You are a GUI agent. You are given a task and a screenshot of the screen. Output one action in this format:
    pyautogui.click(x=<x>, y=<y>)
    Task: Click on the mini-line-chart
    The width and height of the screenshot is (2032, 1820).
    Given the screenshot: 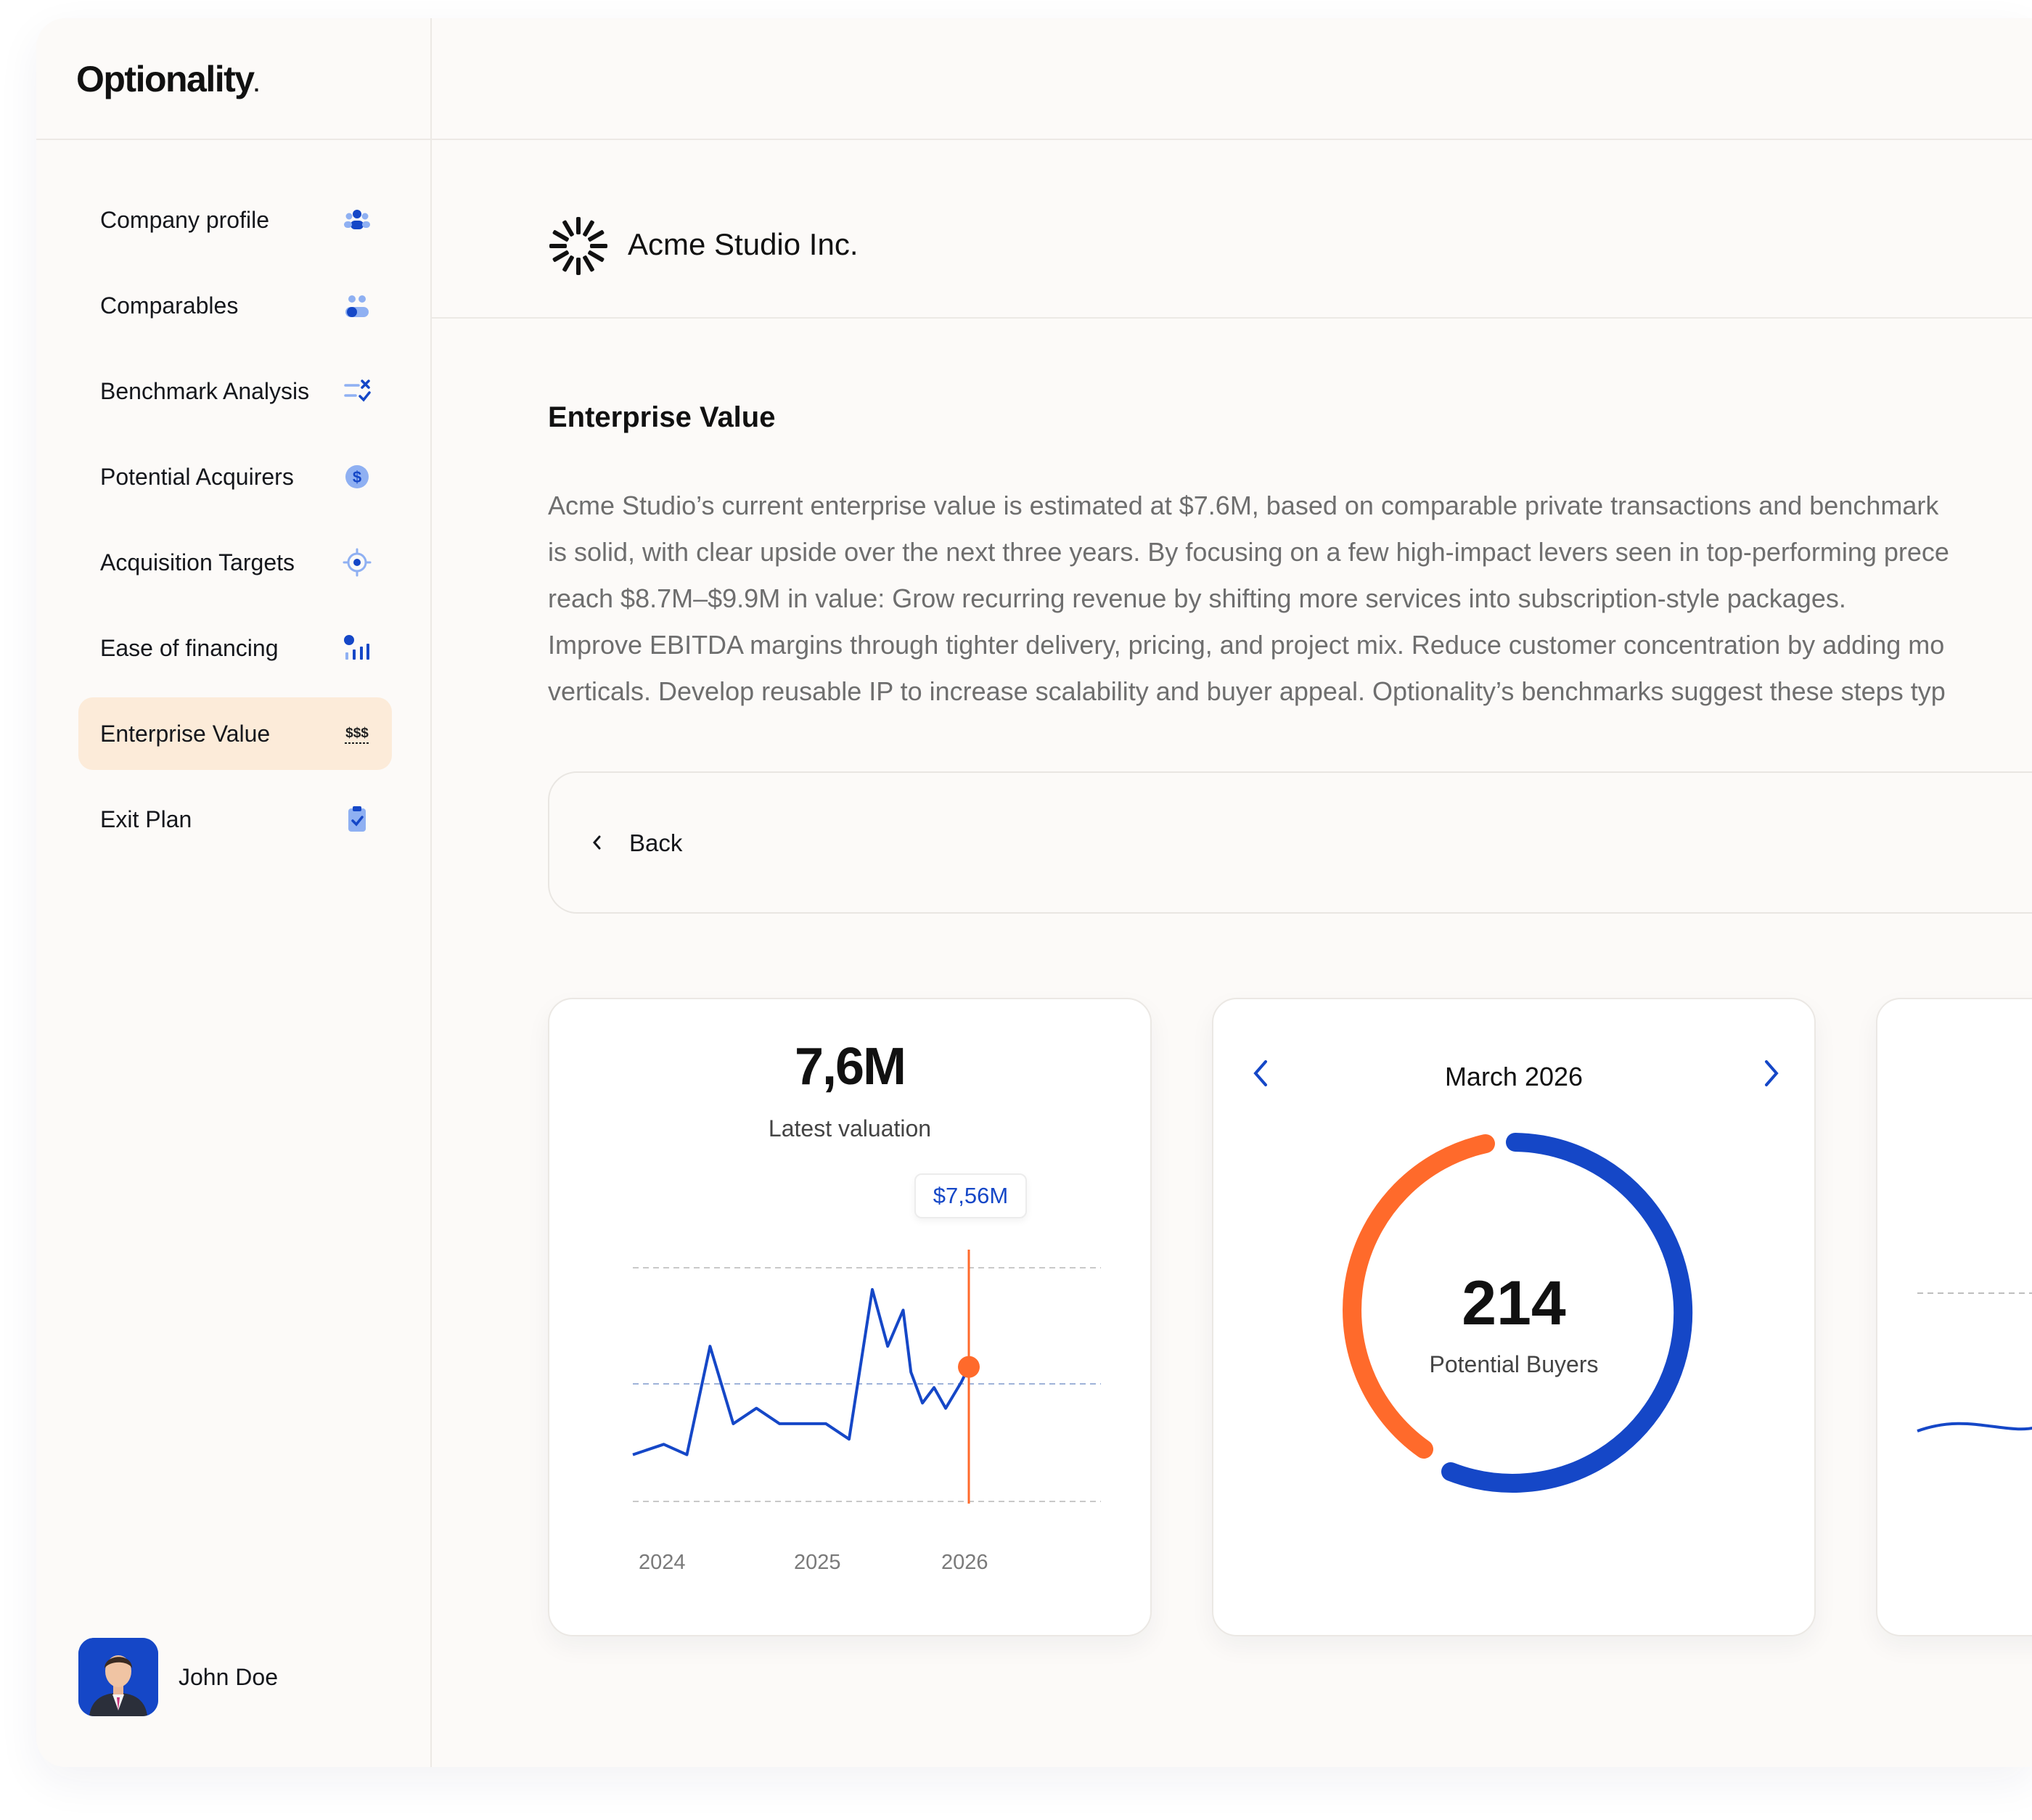 What is the action you would take?
    pyautogui.click(x=1974, y=1362)
    